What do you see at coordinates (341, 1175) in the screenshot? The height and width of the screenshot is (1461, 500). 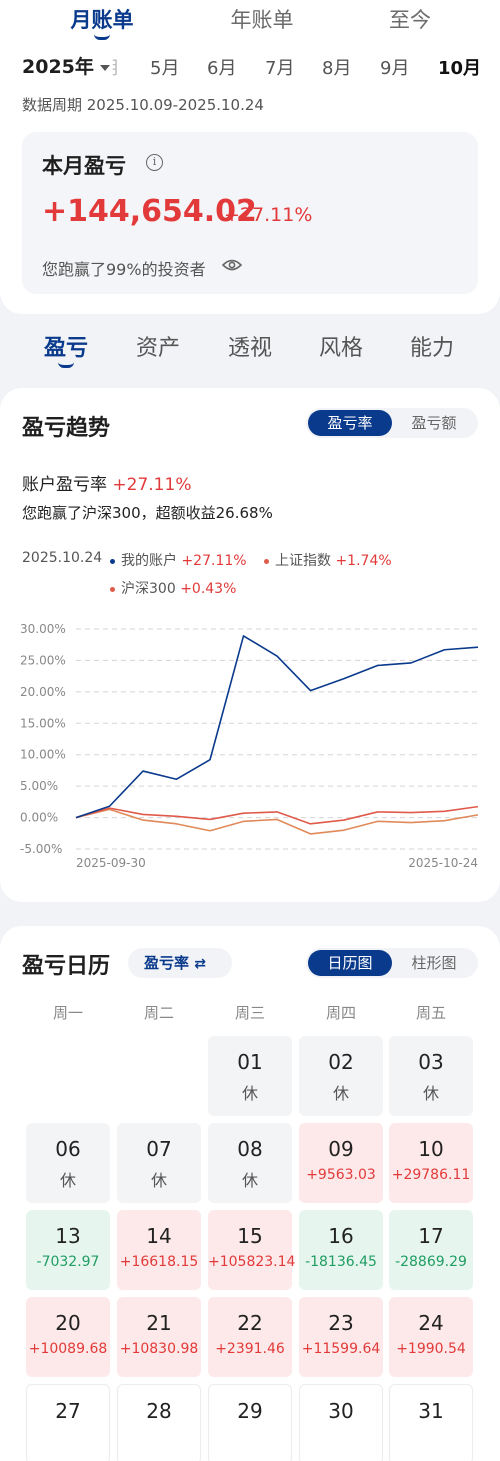 I see `day-pl-value: +9563.03` at bounding box center [341, 1175].